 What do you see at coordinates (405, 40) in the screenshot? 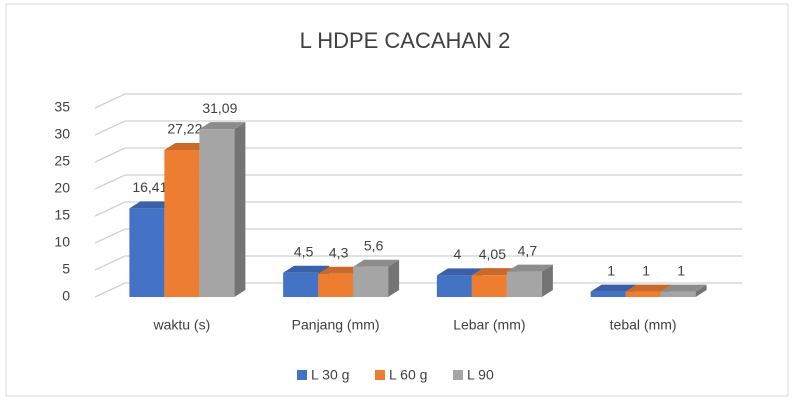
I see `chart-title: L HDPE CACAHAN 2` at bounding box center [405, 40].